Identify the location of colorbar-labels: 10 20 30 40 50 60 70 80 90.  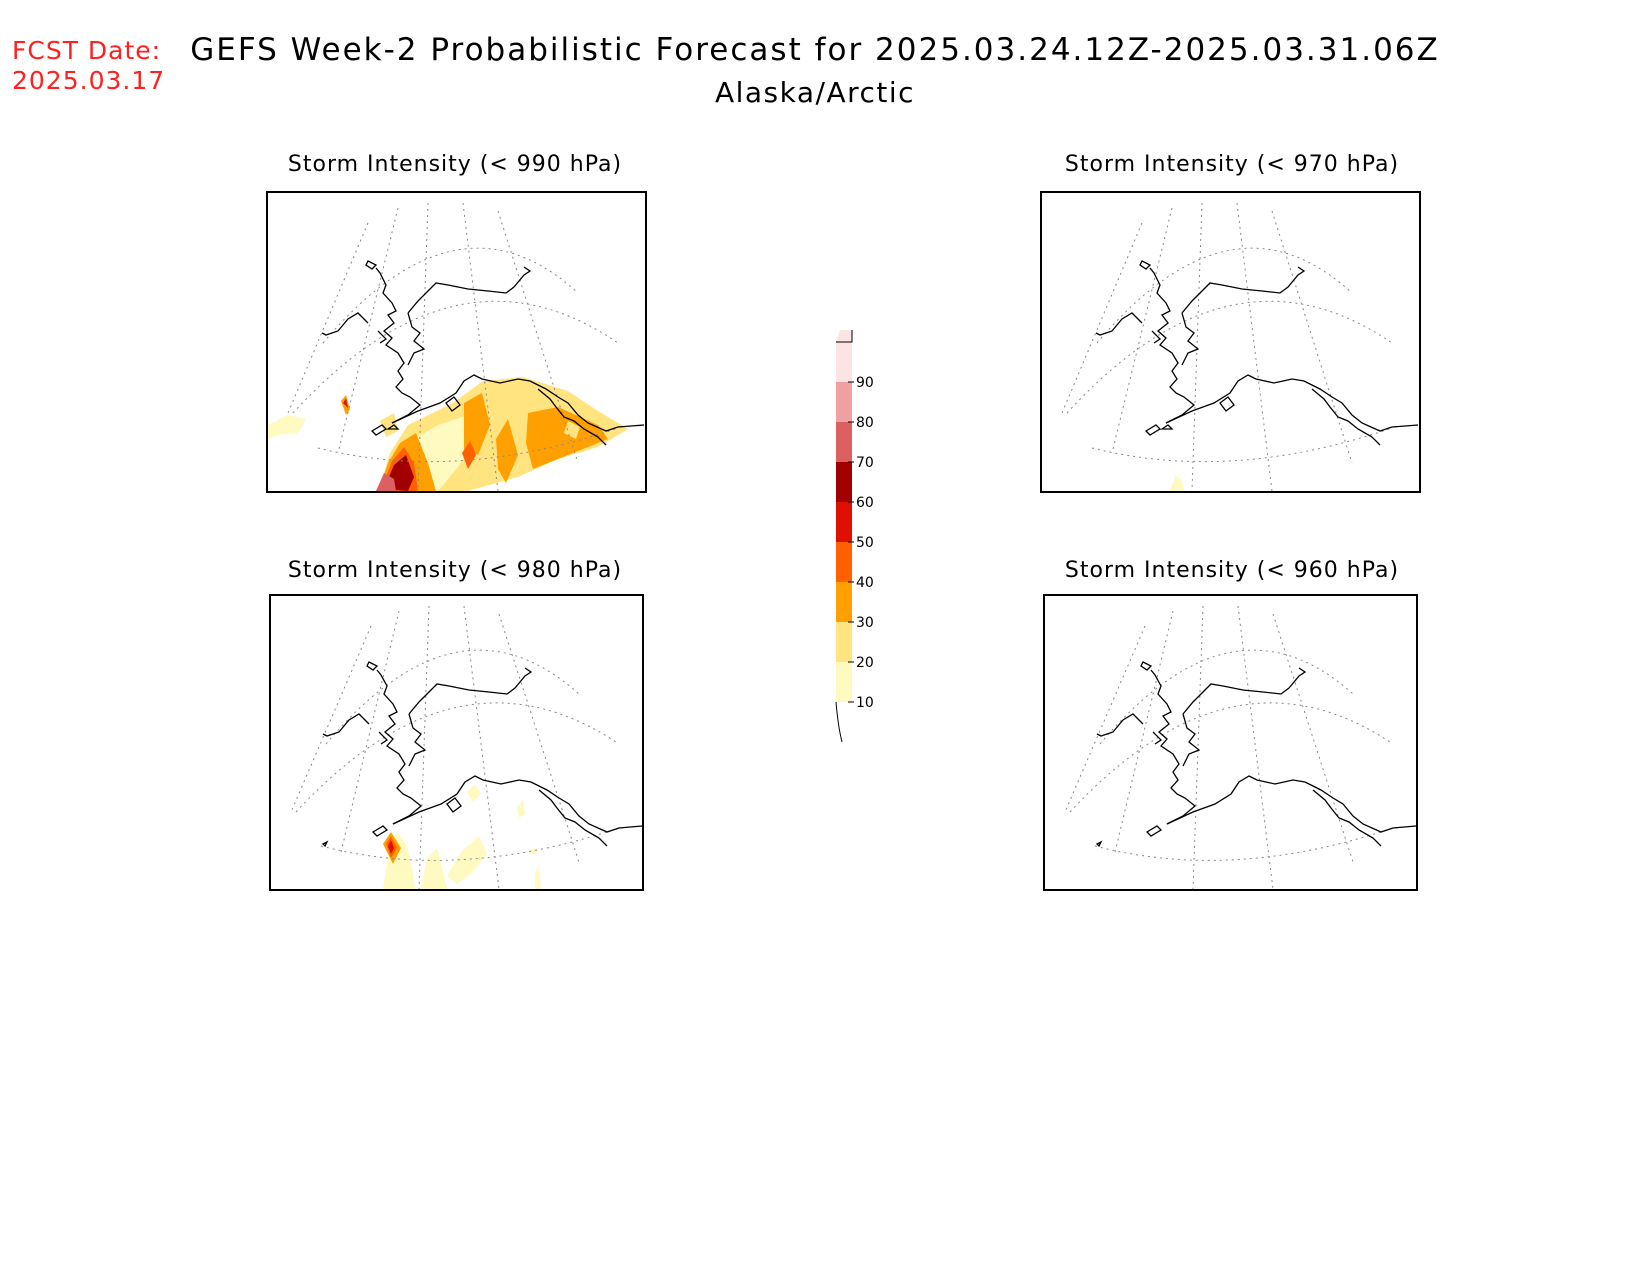
(861, 543).